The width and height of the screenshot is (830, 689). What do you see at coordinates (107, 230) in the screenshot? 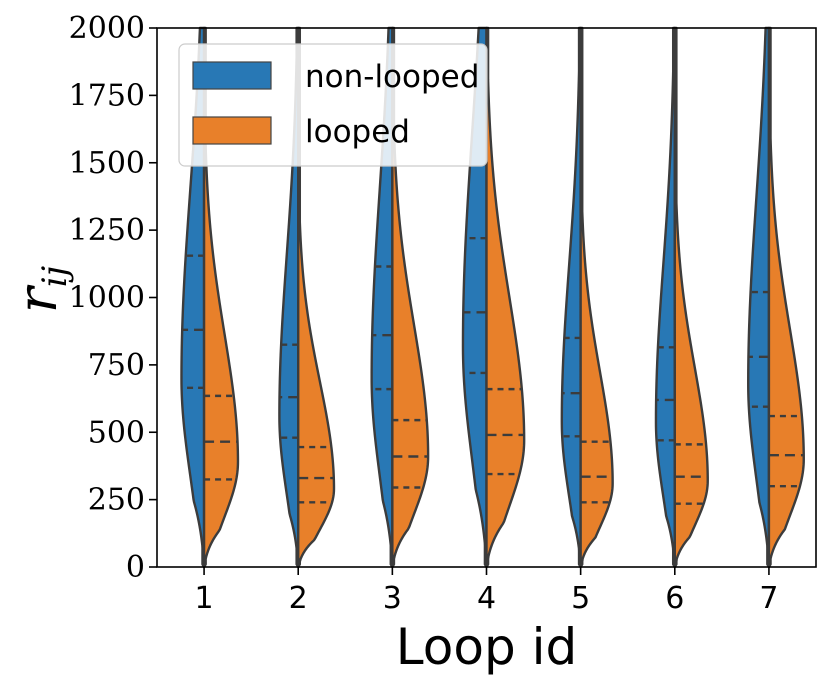
I see `y-tick-label-1250: 1250` at bounding box center [107, 230].